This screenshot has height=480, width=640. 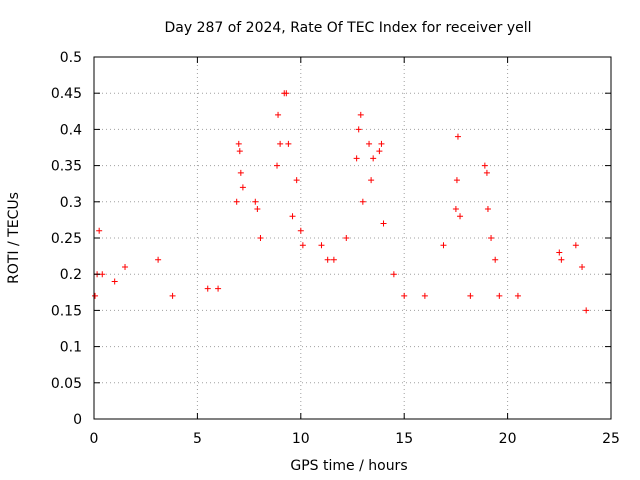 What do you see at coordinates (71, 348) in the screenshot?
I see `y-tick-label: 0.1` at bounding box center [71, 348].